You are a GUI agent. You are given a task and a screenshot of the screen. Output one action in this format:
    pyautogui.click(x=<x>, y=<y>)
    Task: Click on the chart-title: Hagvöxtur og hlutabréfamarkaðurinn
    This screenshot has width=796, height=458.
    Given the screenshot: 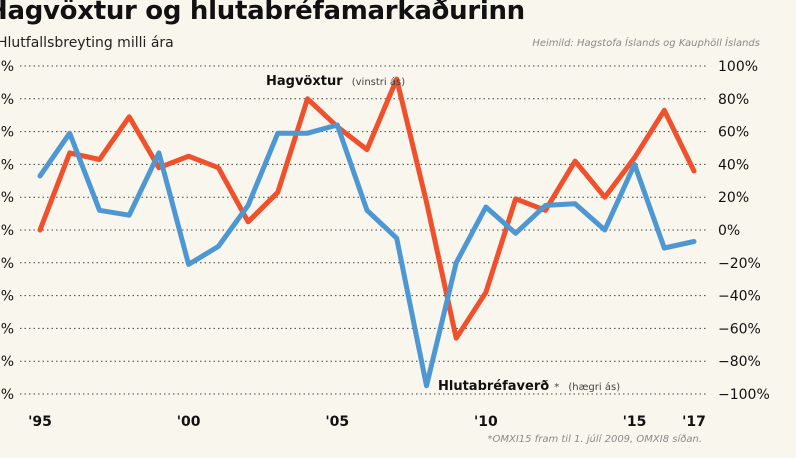 What is the action you would take?
    pyautogui.click(x=262, y=13)
    